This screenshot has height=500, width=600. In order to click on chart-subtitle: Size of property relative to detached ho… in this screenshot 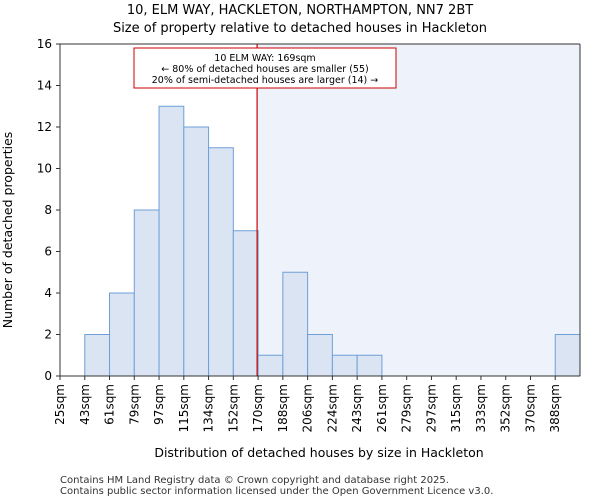, I will do `click(300, 28)`.